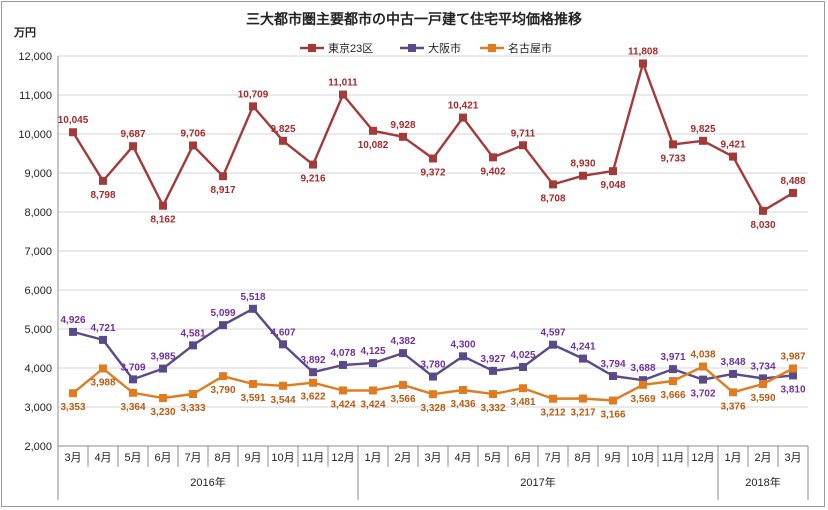 The image size is (828, 510). I want to click on data-label: 8,162, so click(162, 220).